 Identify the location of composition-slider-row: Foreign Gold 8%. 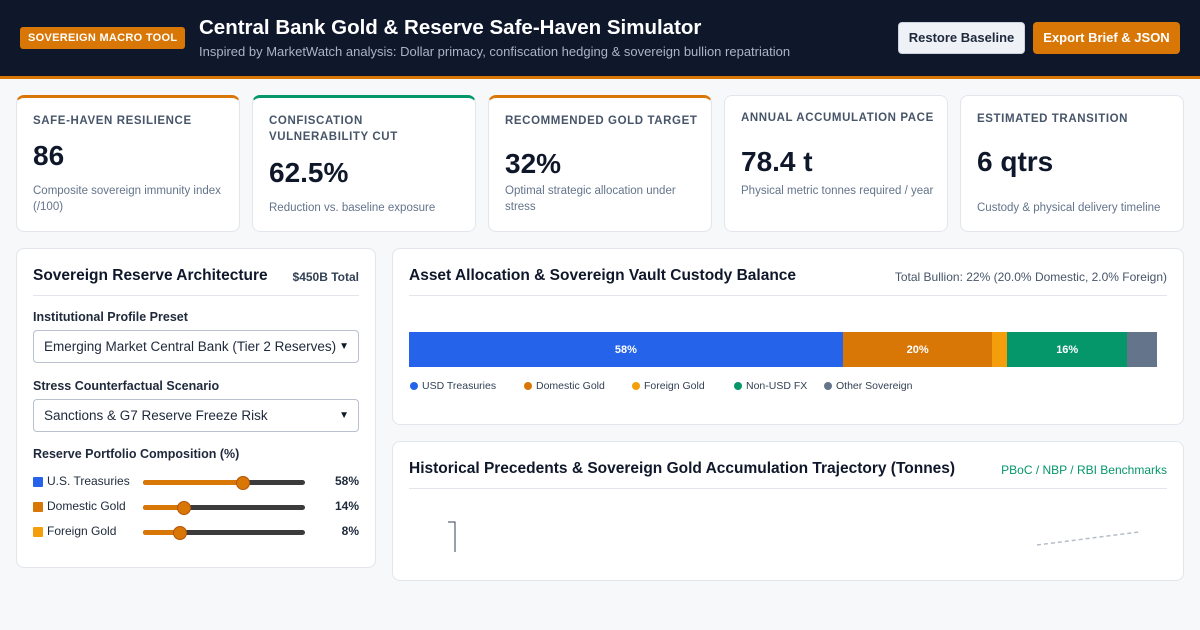
(196, 533).